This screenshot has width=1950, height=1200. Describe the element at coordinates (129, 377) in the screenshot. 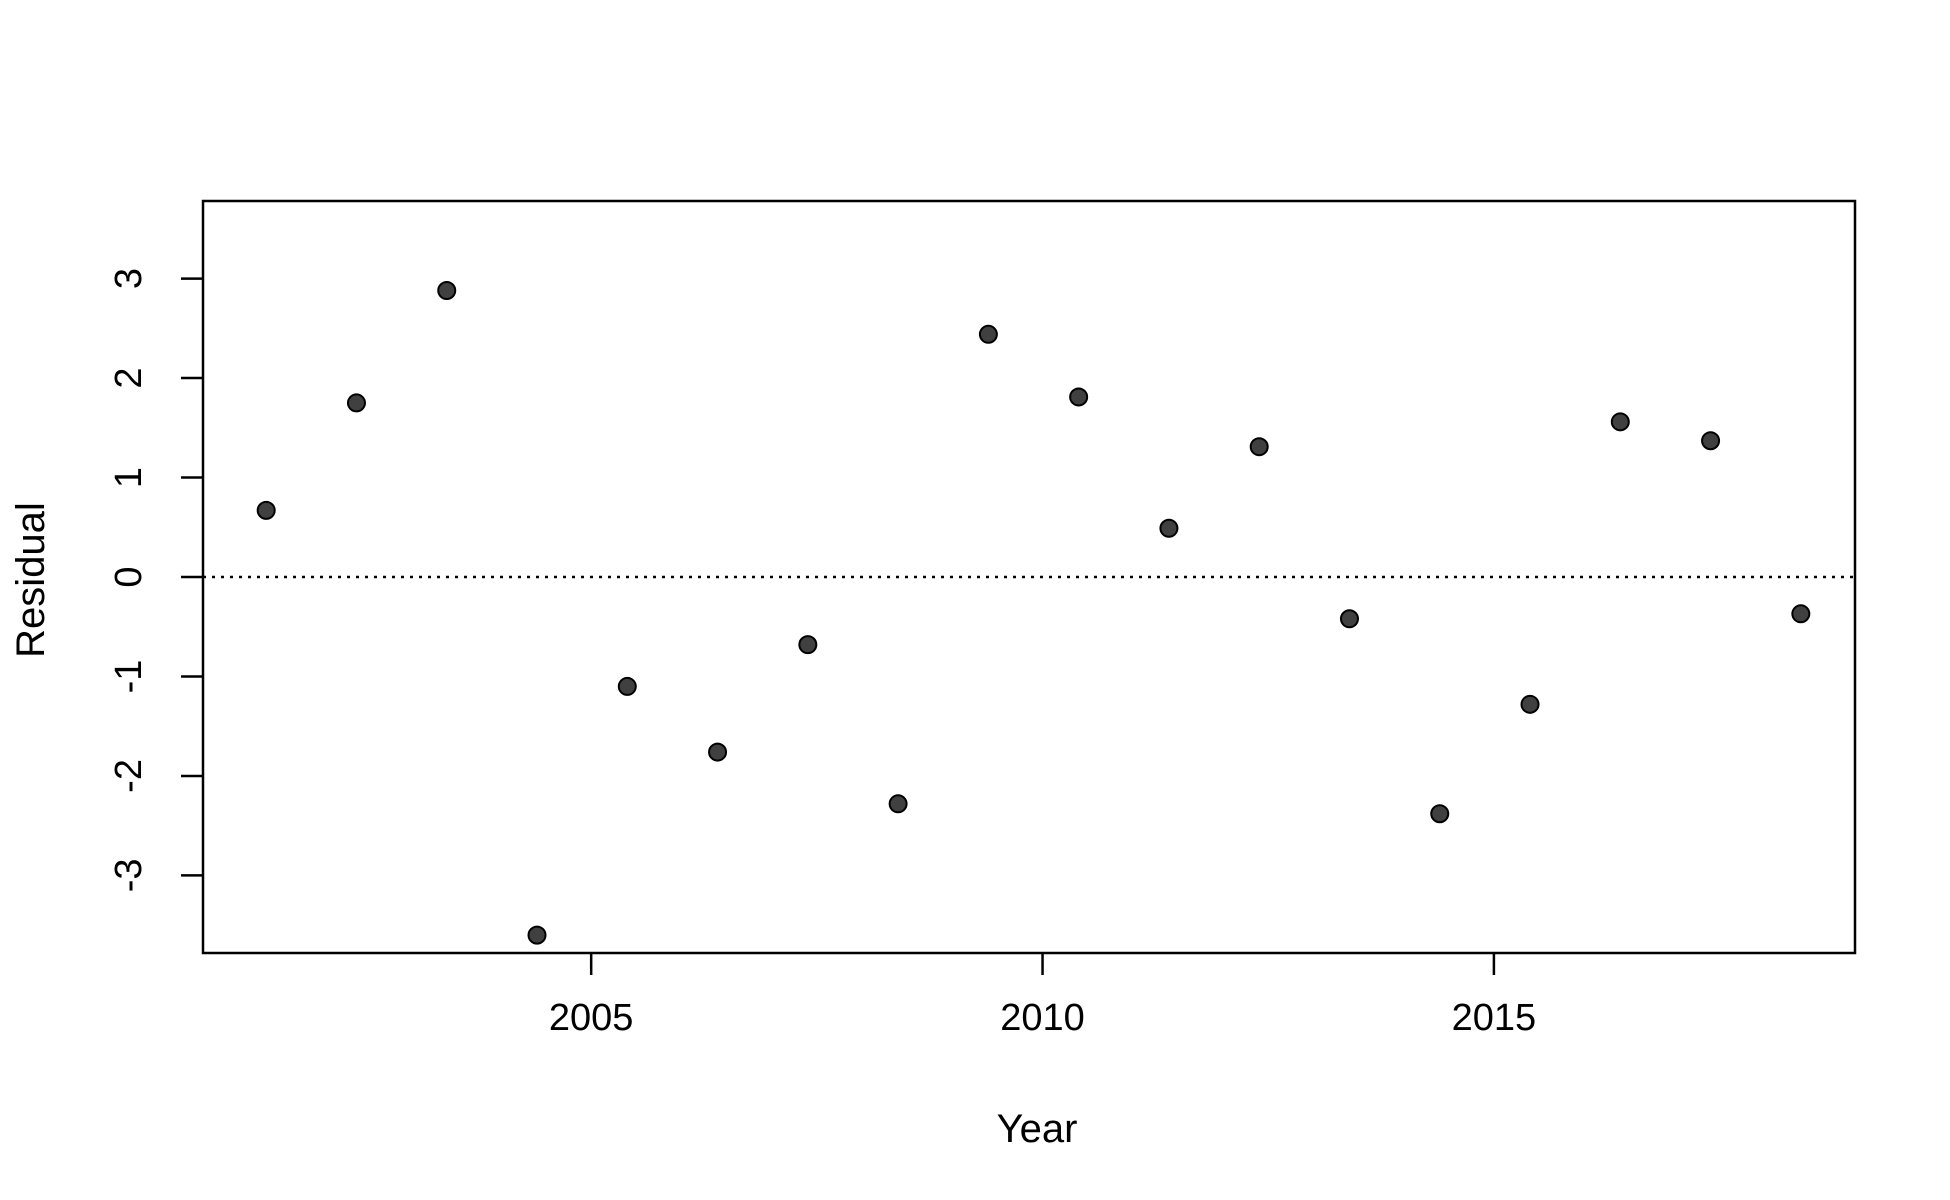

I see `y-tick-label: 2` at that location.